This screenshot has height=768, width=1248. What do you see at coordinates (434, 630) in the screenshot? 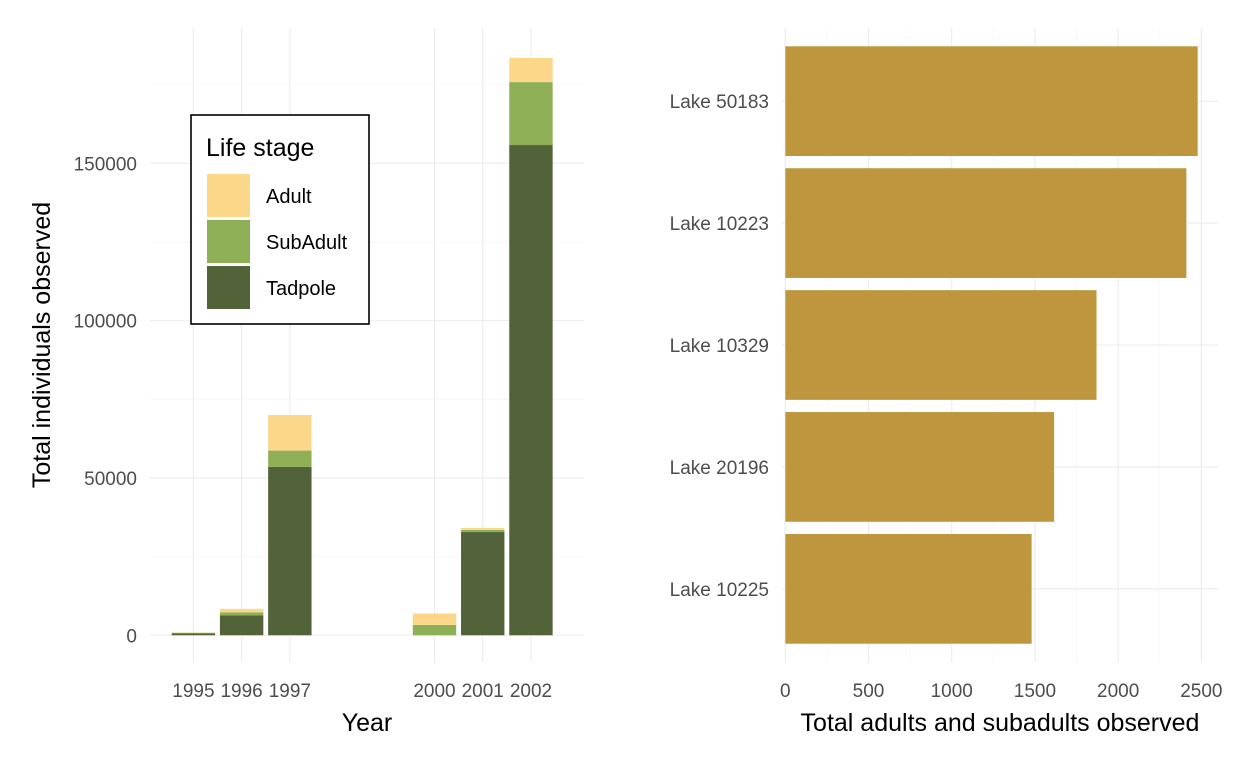
I see `bar-subadult-2000` at bounding box center [434, 630].